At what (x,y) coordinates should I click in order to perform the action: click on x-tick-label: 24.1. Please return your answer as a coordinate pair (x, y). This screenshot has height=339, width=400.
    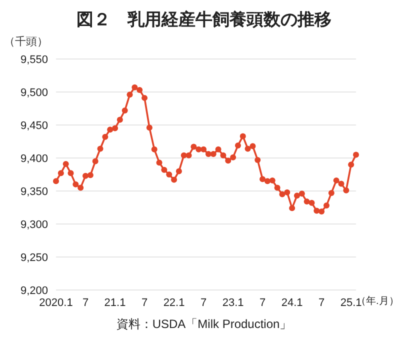
    Looking at the image, I should click on (292, 302).